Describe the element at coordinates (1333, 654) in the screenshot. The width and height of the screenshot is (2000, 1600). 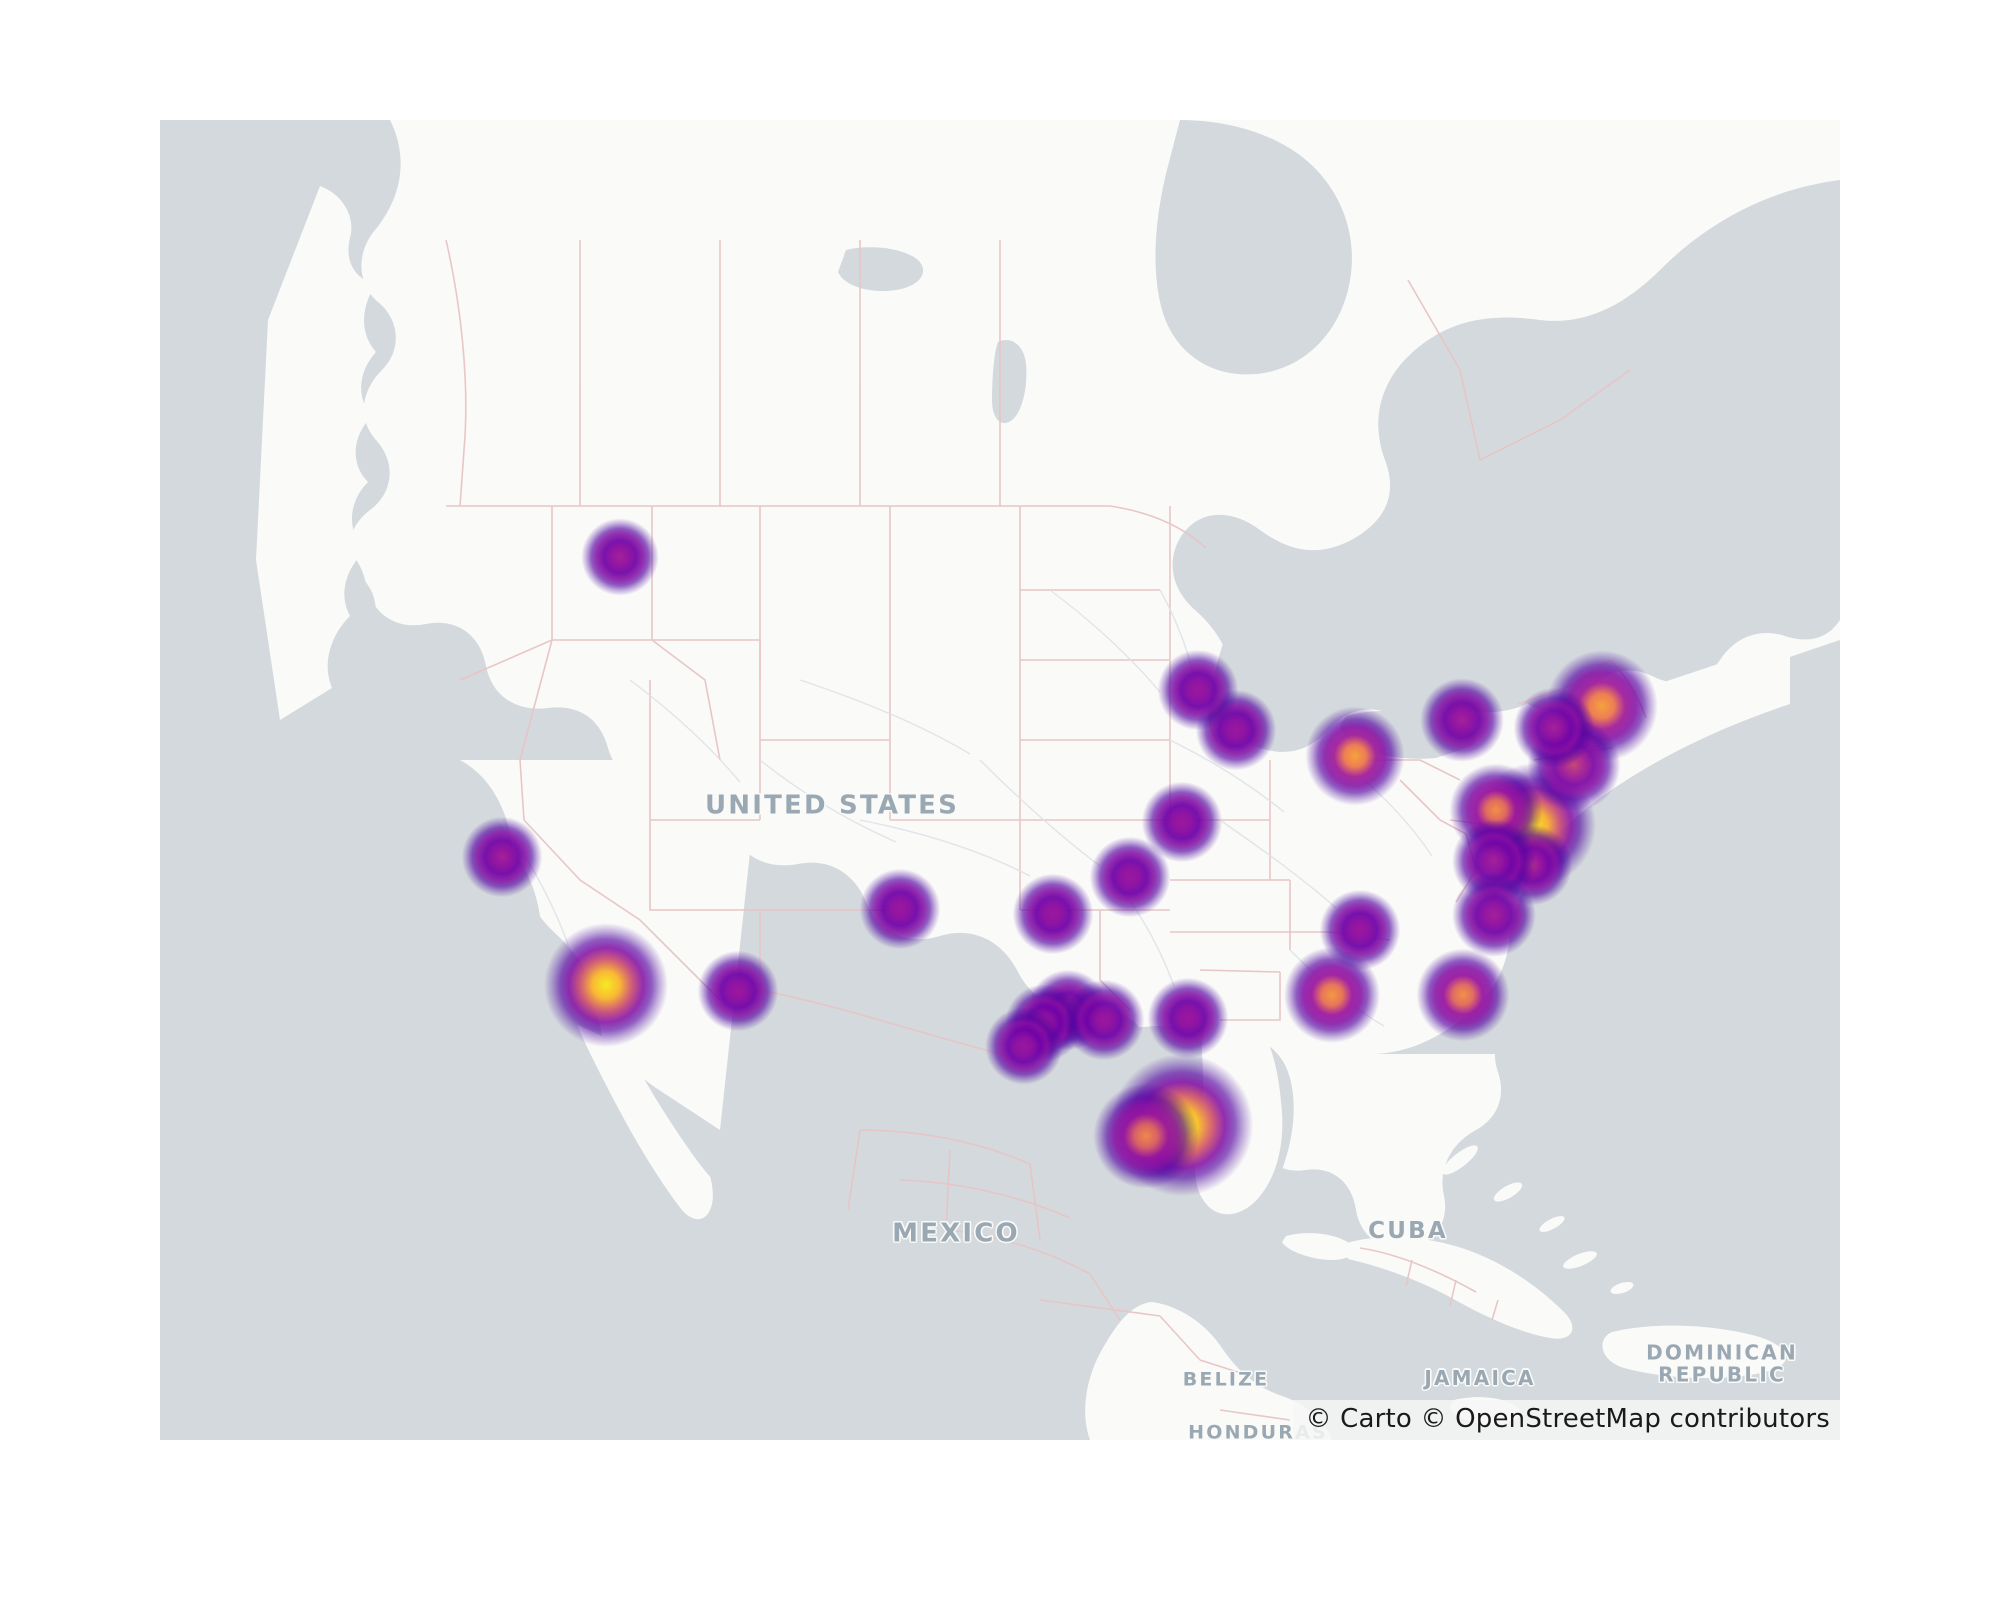
I see `lake-huron` at that location.